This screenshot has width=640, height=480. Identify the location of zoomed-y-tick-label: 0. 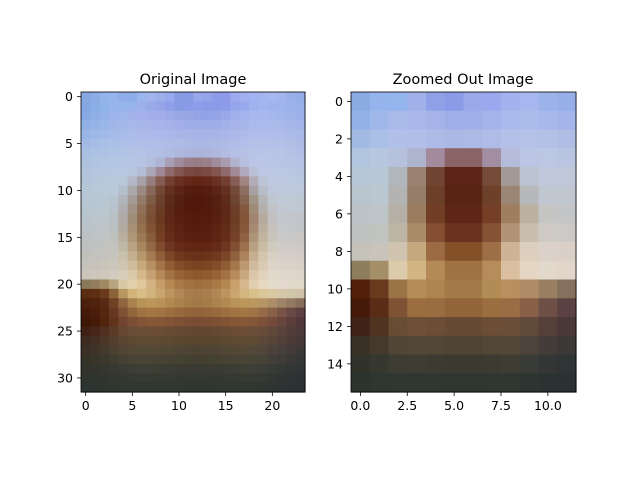
(339, 101).